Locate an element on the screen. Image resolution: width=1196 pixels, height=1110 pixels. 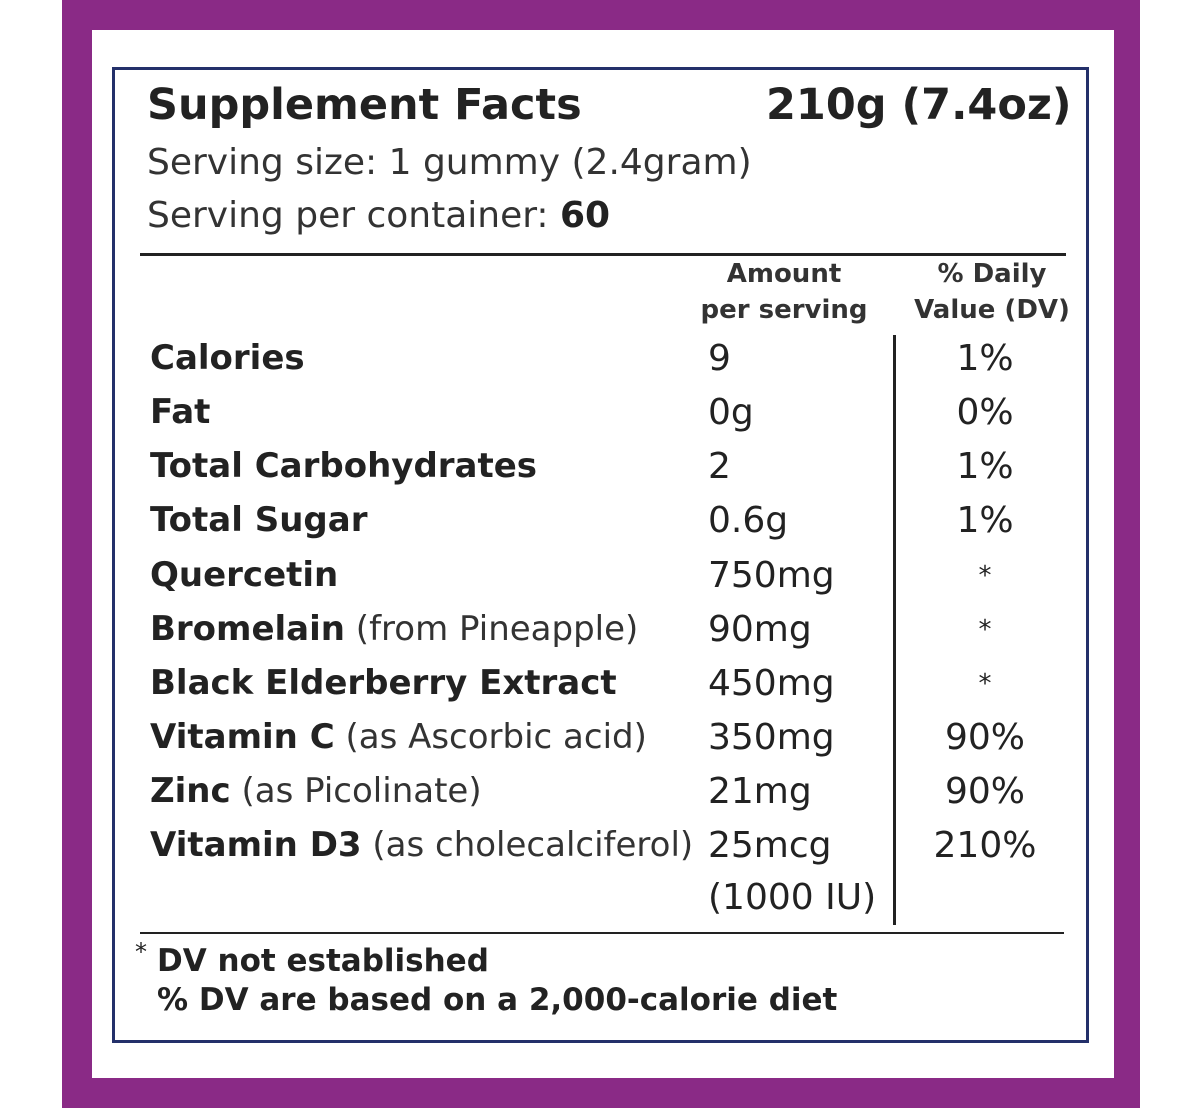
amount-header-line2: per serving is located at coordinates (784, 310).